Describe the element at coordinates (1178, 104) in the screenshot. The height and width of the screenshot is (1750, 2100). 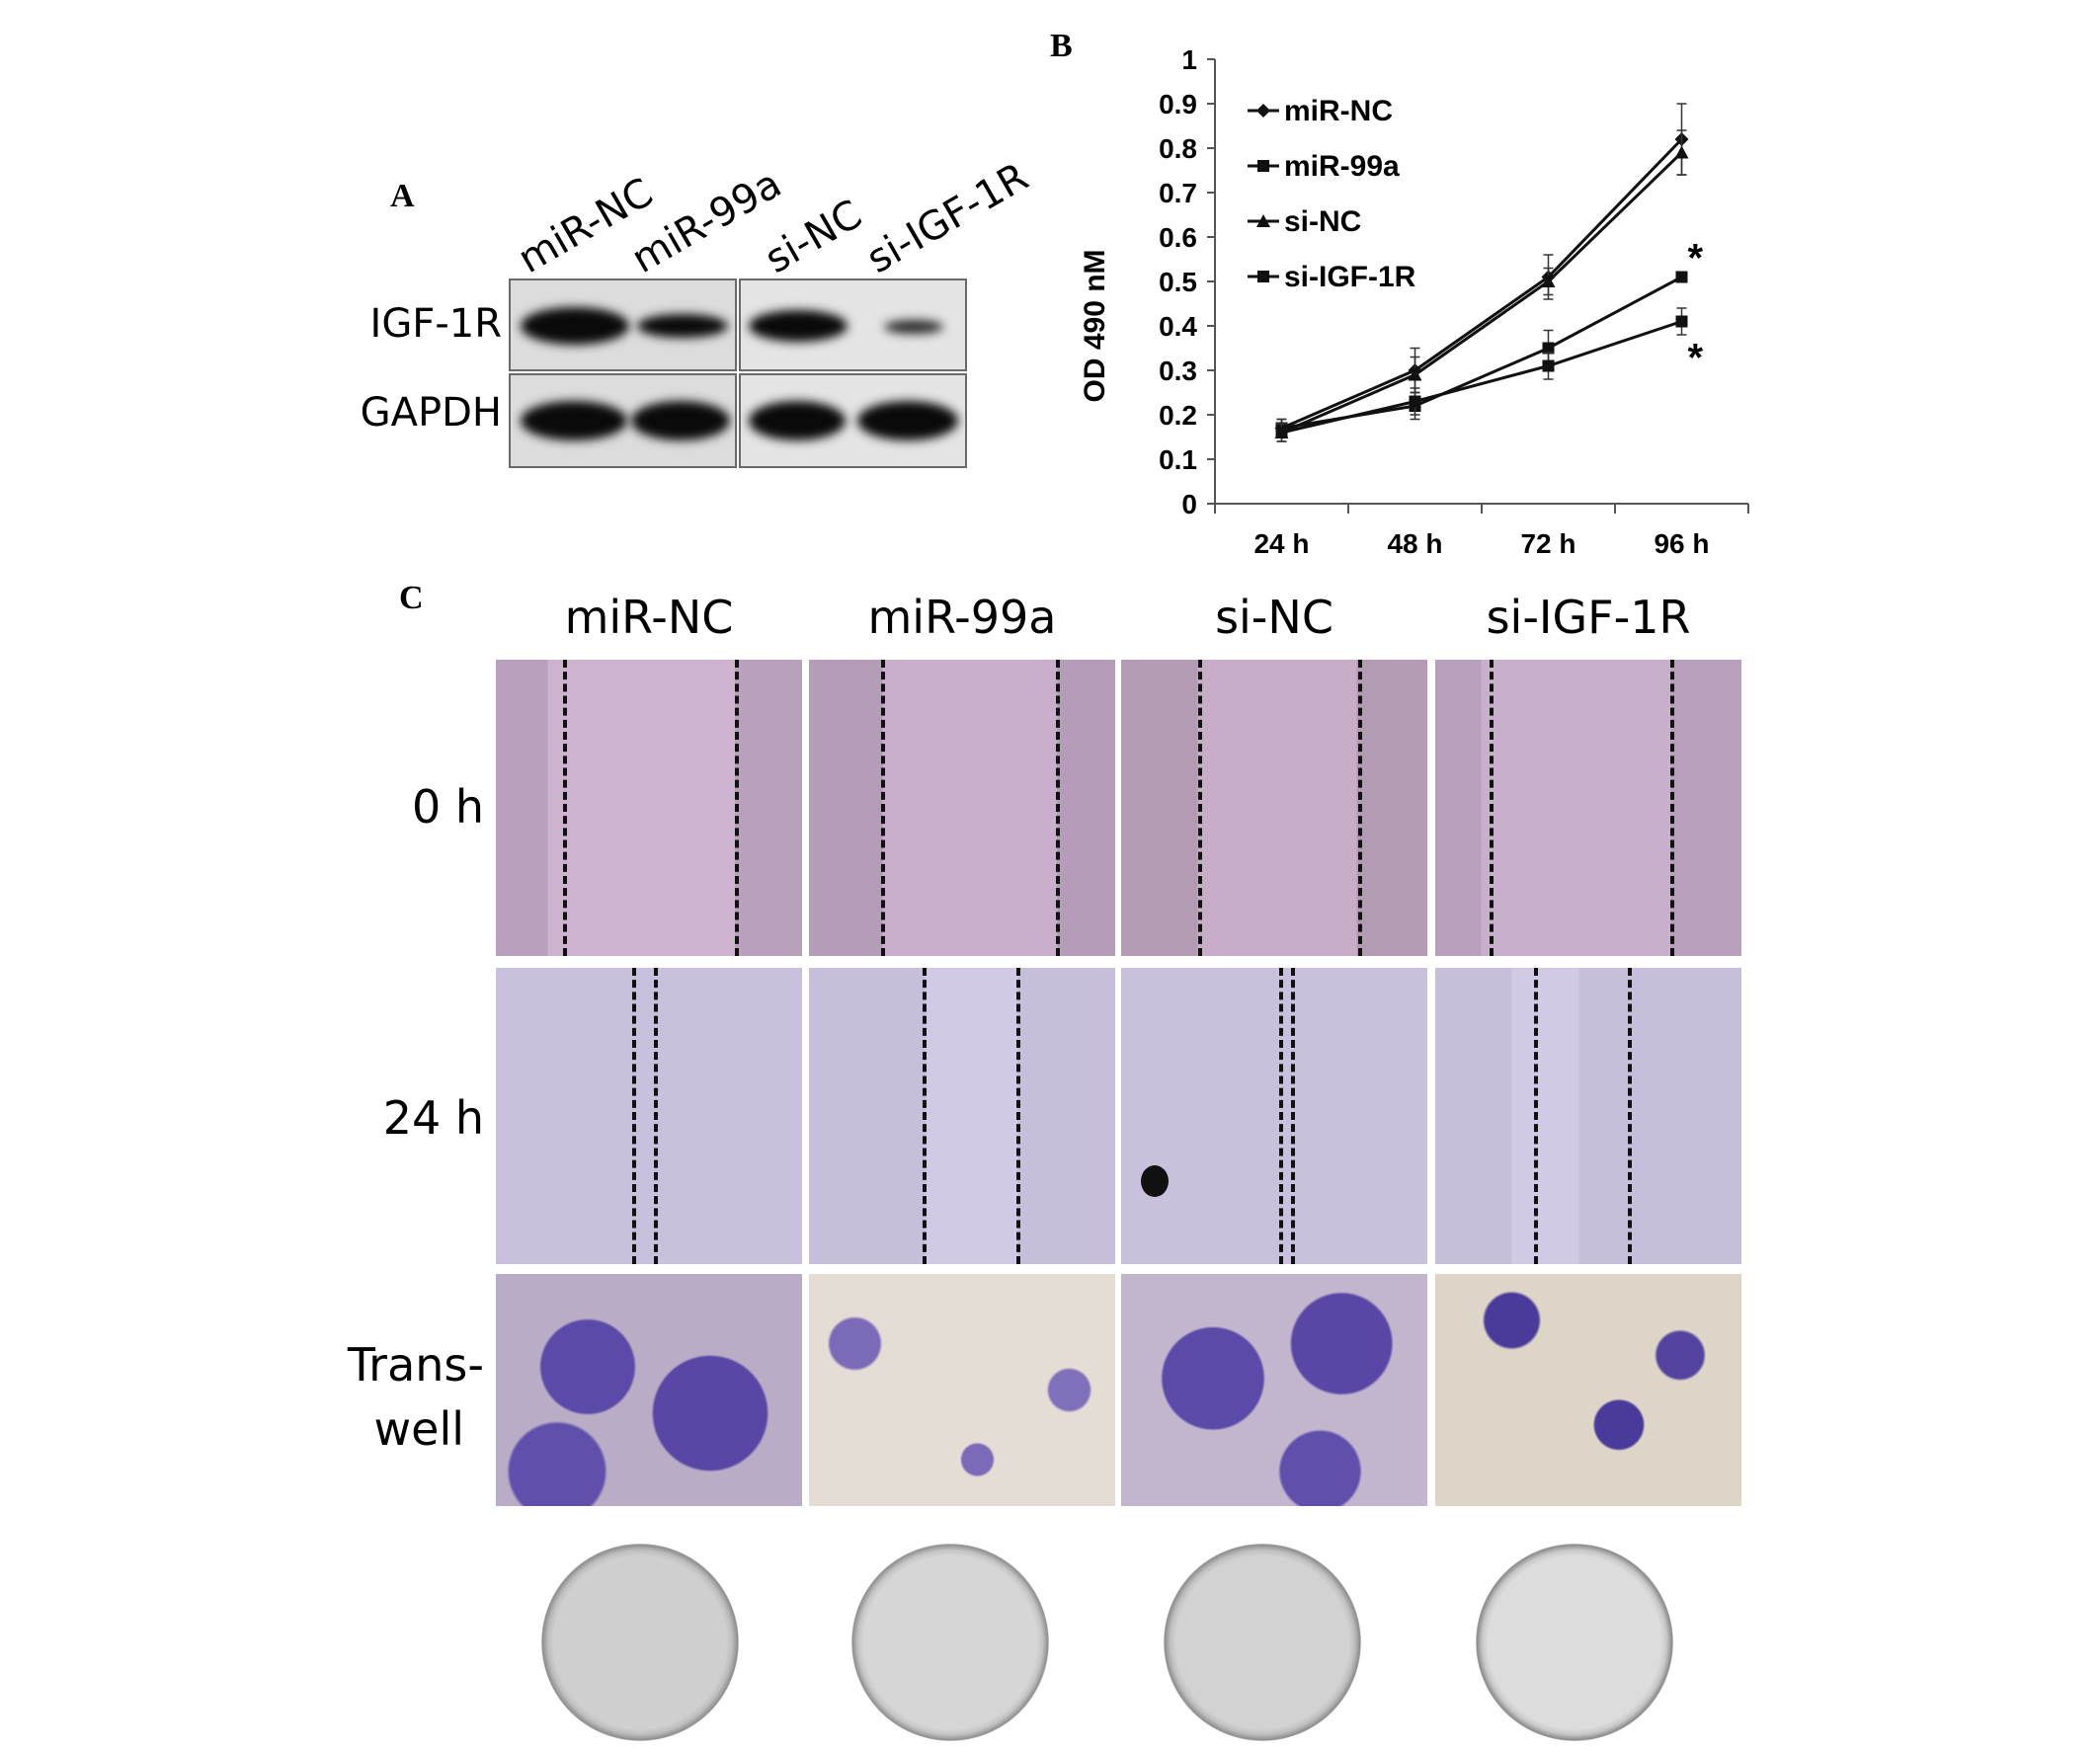
I see `y-tick-label: 0.9` at that location.